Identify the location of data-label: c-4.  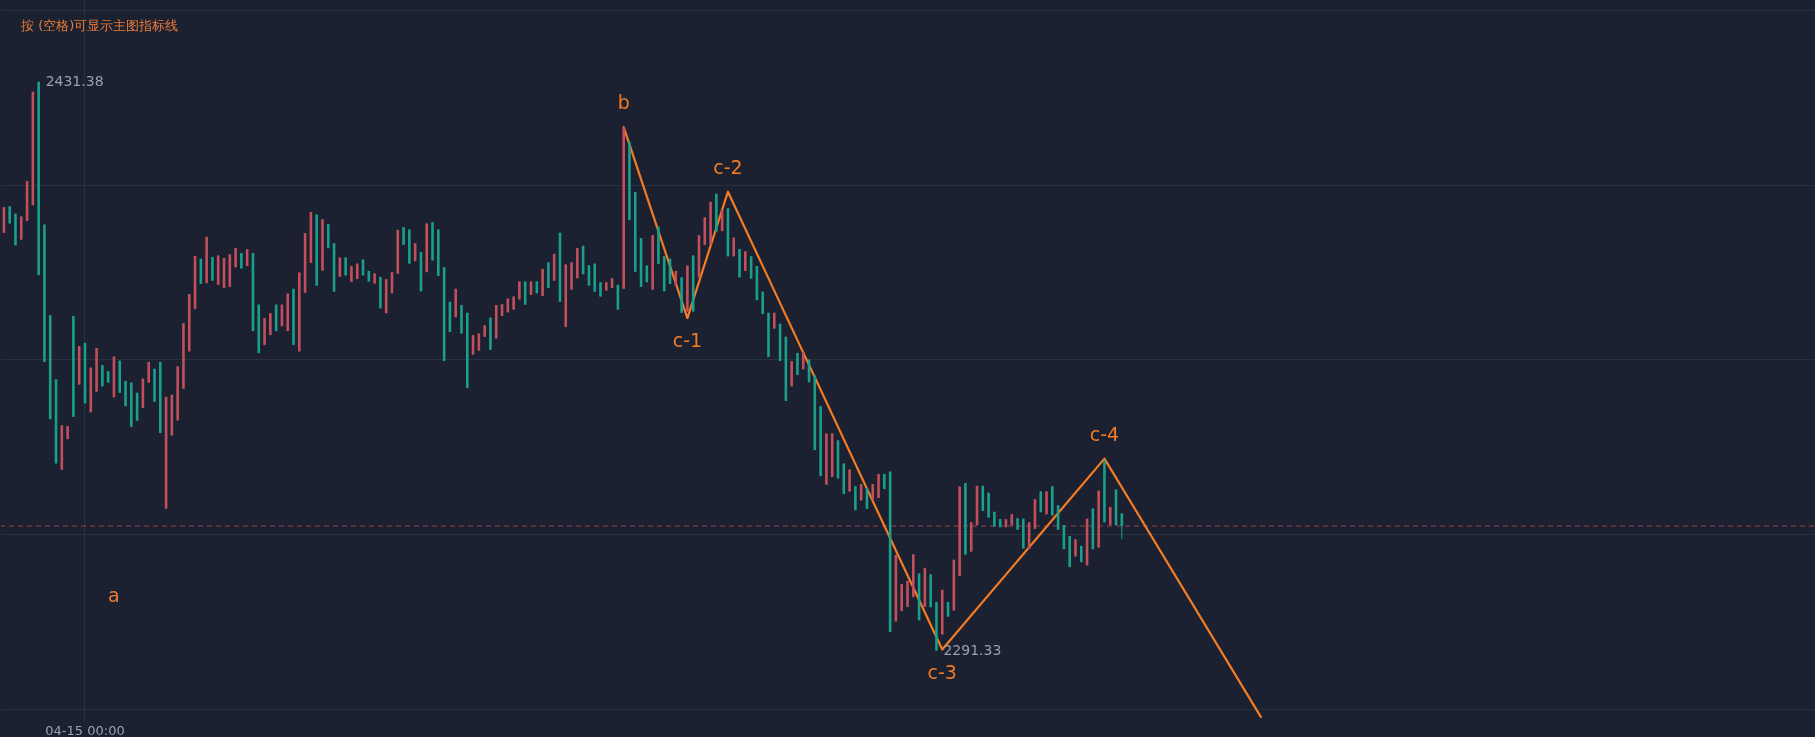
(1104, 433).